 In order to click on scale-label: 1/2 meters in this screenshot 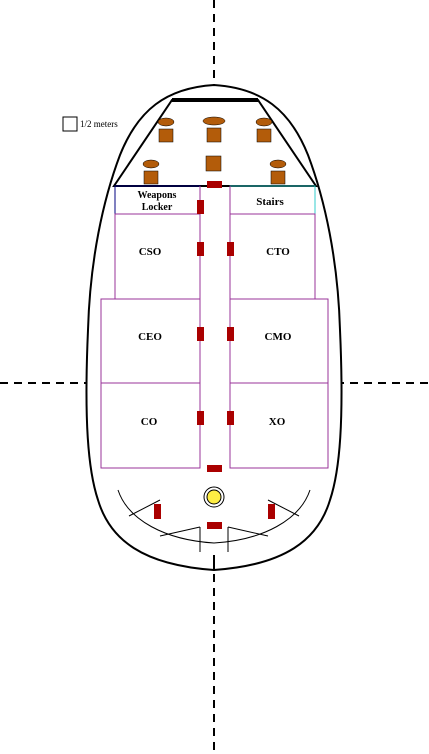, I will do `click(99, 124)`.